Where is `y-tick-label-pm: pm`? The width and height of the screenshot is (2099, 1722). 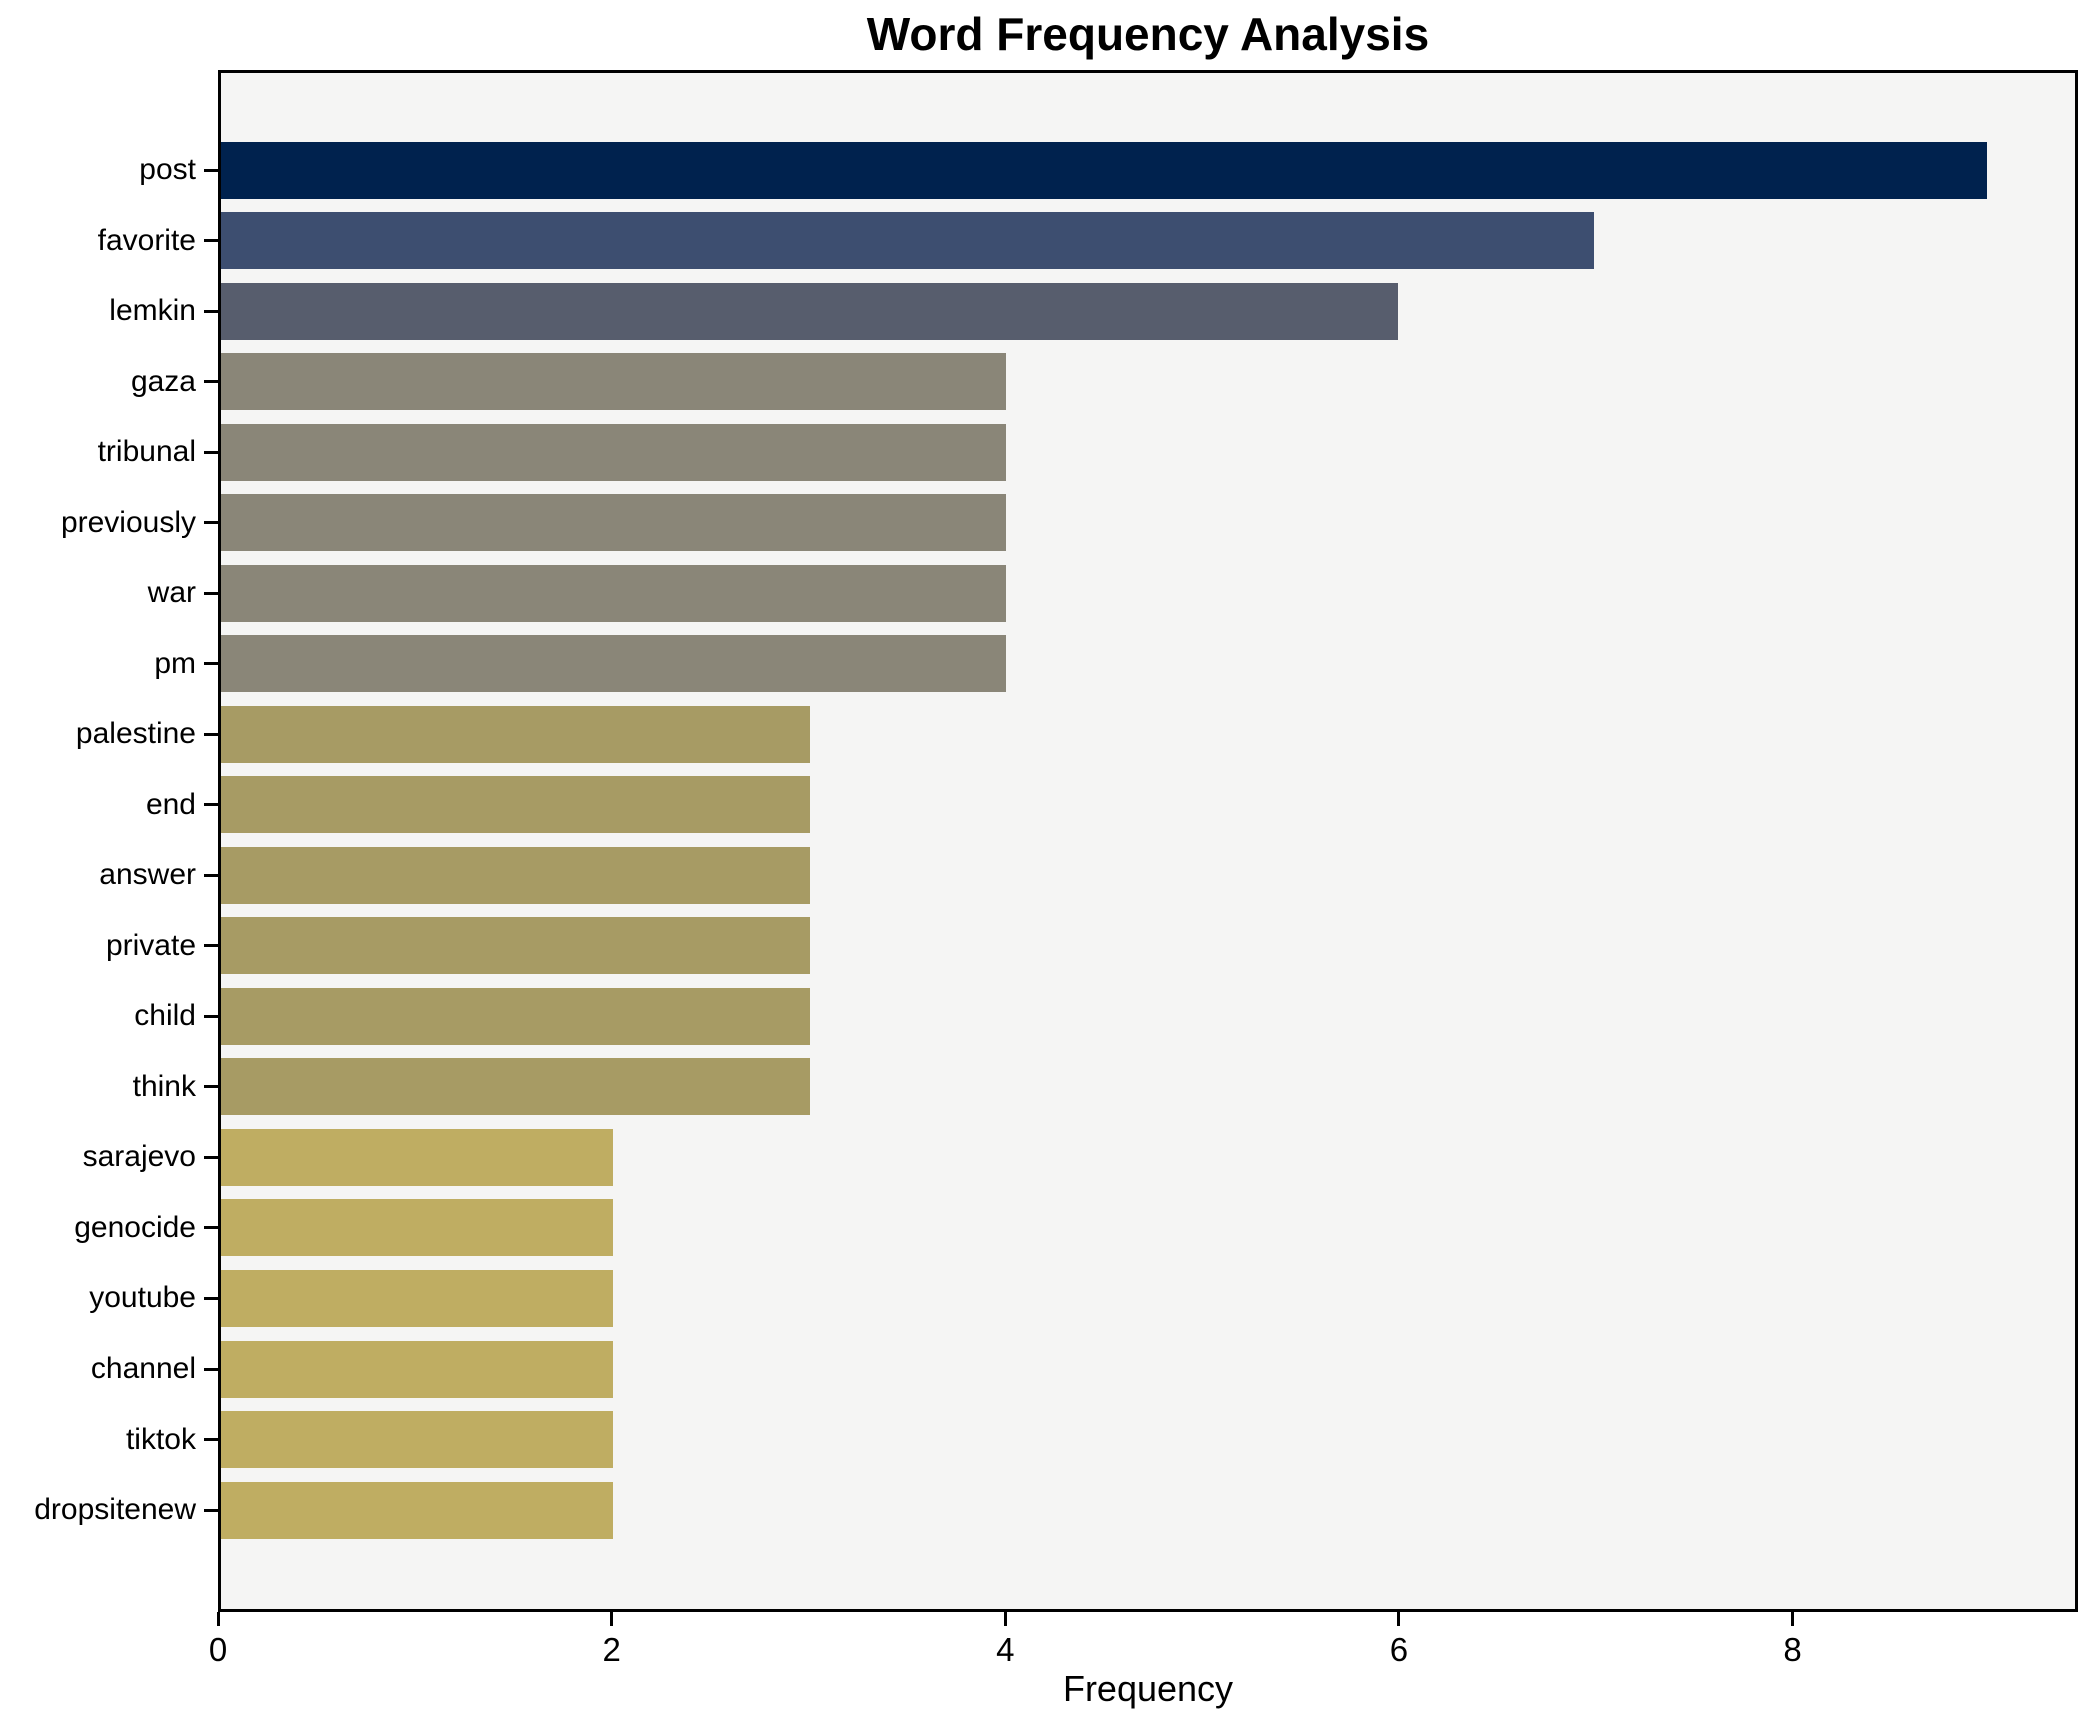 y-tick-label-pm: pm is located at coordinates (175, 663).